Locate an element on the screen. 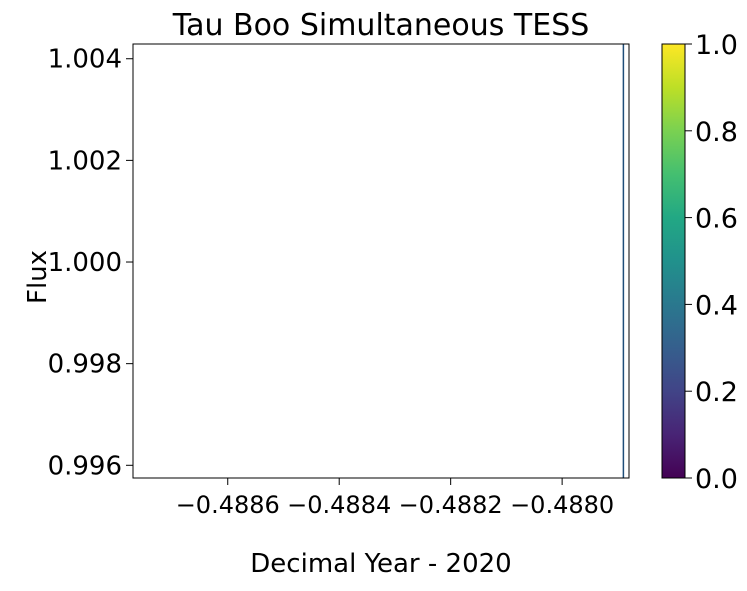  colorbar-tick-label: 0.0 is located at coordinates (716, 479).